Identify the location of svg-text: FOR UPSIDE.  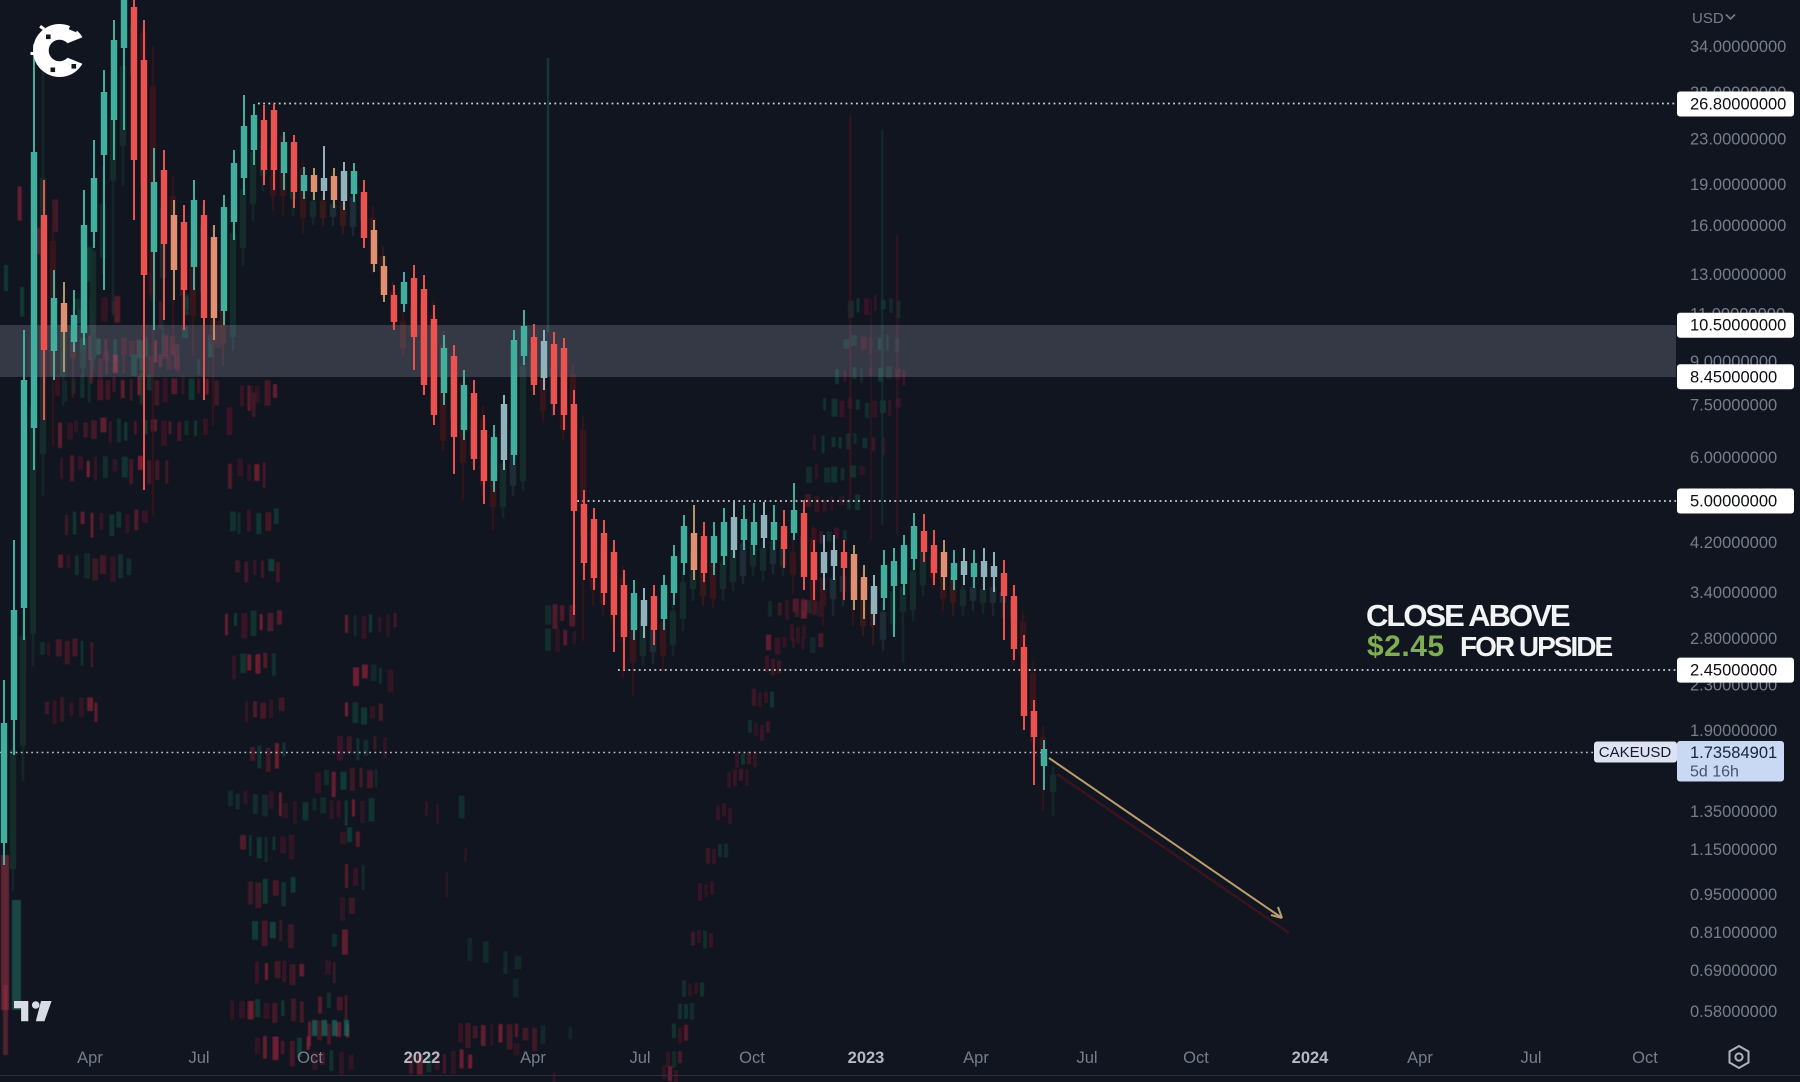
(1536, 646).